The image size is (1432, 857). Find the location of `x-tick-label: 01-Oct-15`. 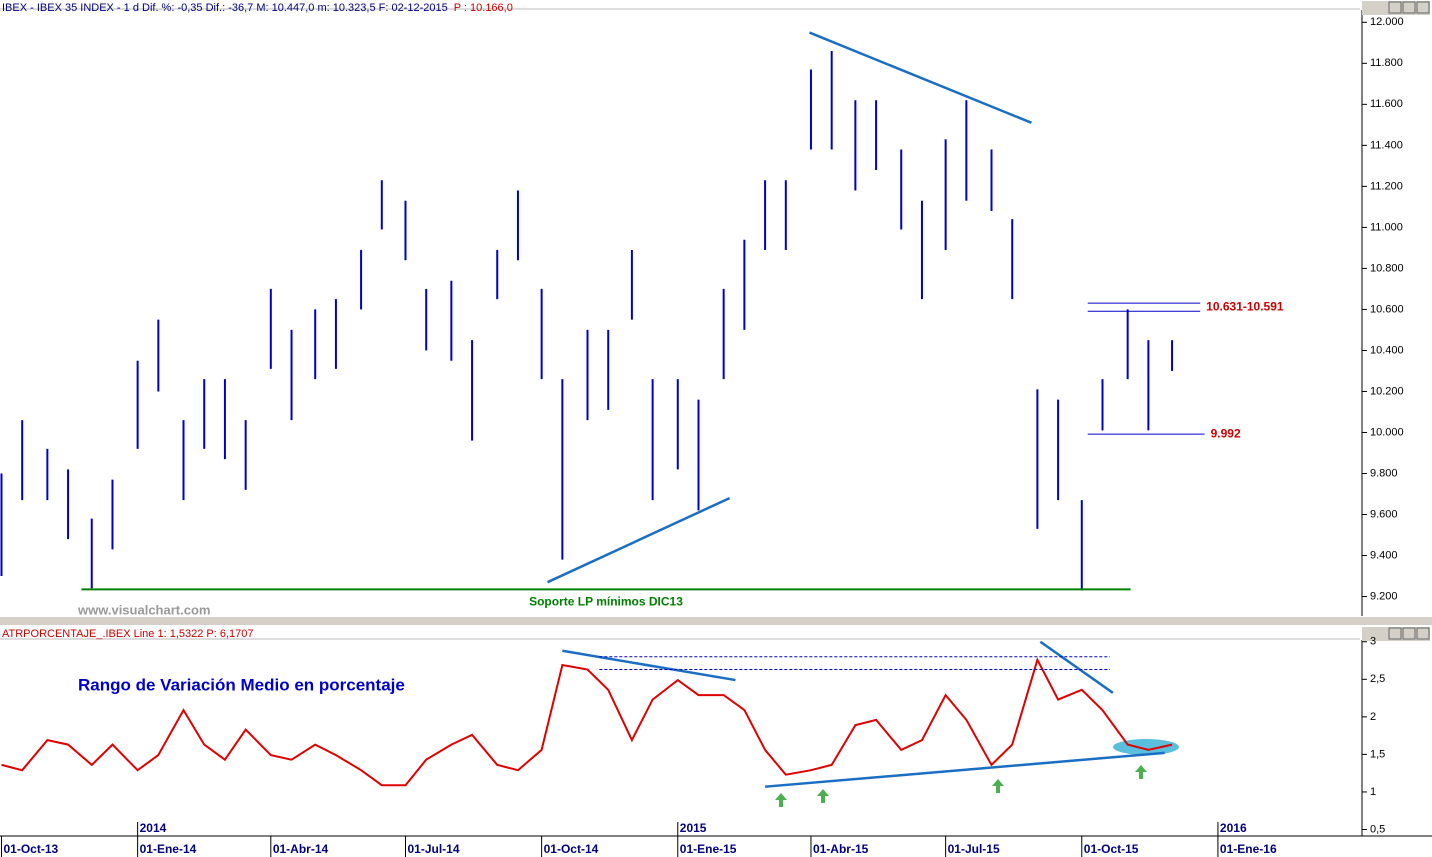

x-tick-label: 01-Oct-15 is located at coordinates (1111, 849).